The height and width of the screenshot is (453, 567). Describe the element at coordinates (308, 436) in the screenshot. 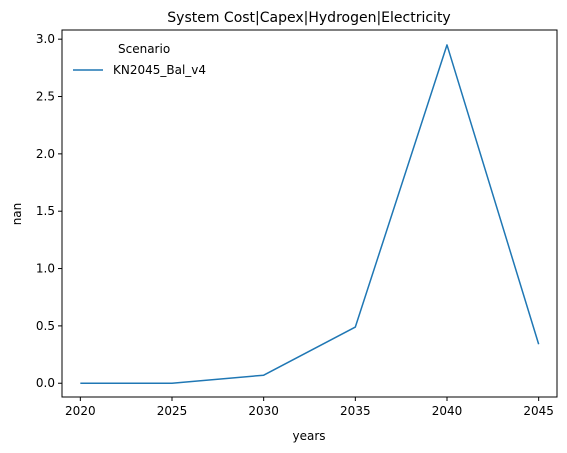

I see `x-axis-label: years` at that location.